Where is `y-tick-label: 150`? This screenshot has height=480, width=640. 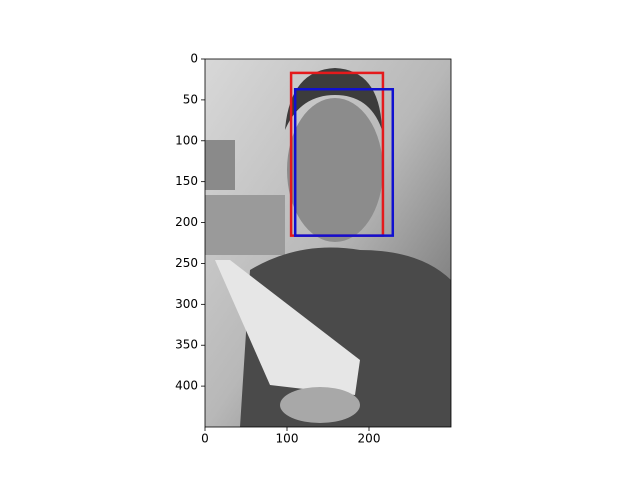 y-tick-label: 150 is located at coordinates (186, 181).